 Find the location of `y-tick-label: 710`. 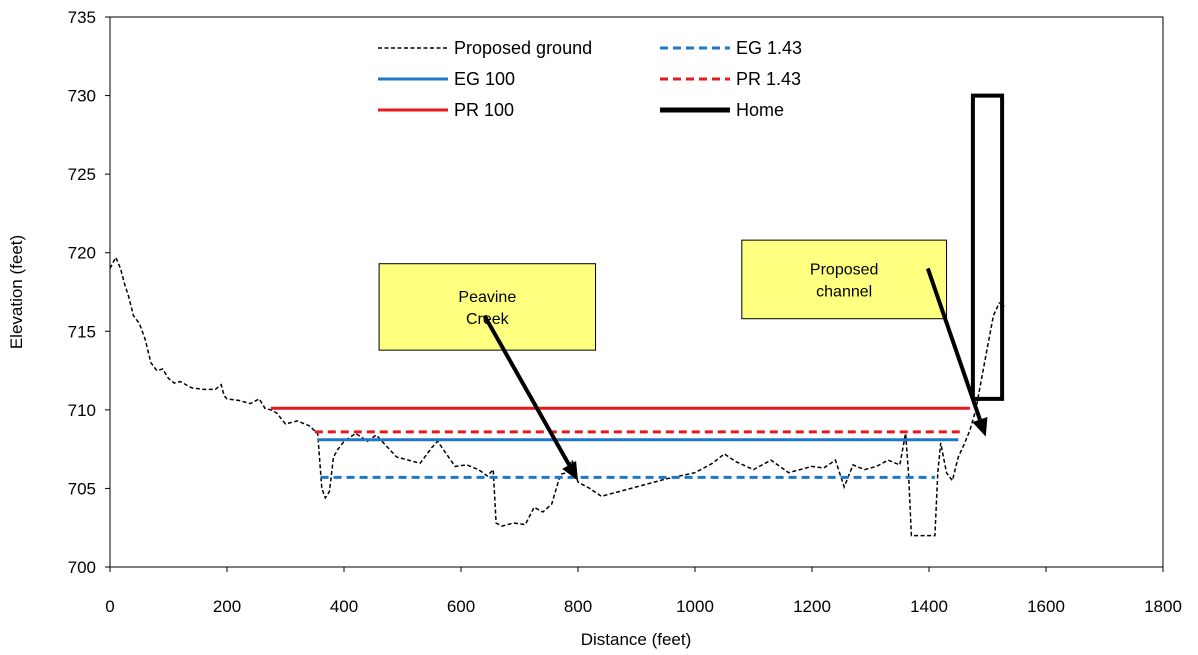

y-tick-label: 710 is located at coordinates (82, 410).